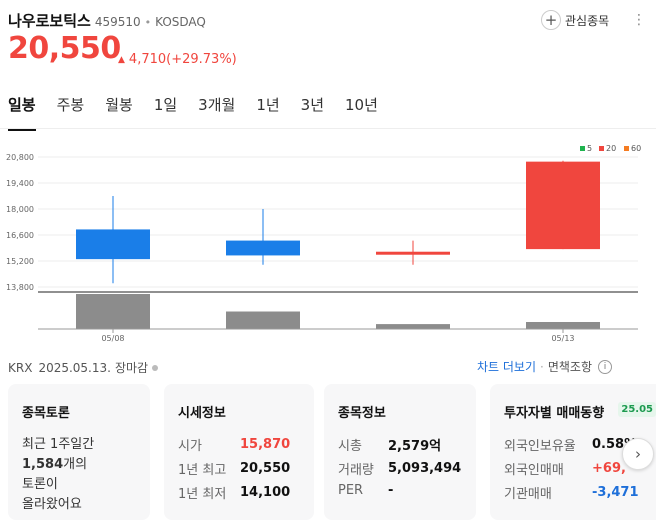 Image resolution: width=656 pixels, height=527 pixels. What do you see at coordinates (637, 409) in the screenshot?
I see `date-badge: 25.05` at bounding box center [637, 409].